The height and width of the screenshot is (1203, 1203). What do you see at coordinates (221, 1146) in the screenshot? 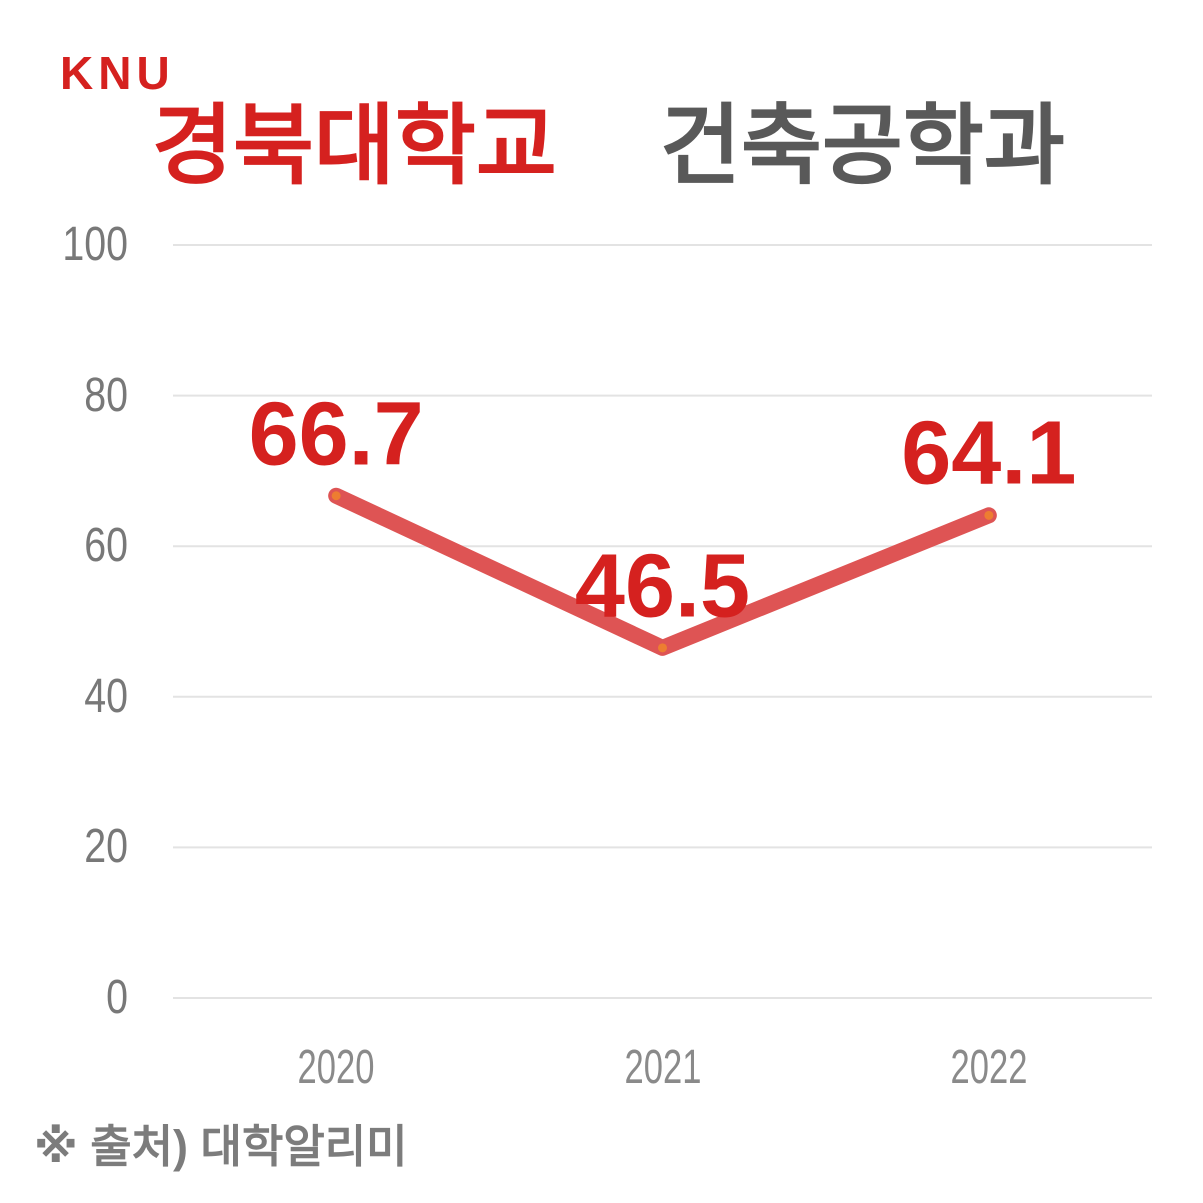
I see `source-note: ※ 출처) 대학알리미` at bounding box center [221, 1146].